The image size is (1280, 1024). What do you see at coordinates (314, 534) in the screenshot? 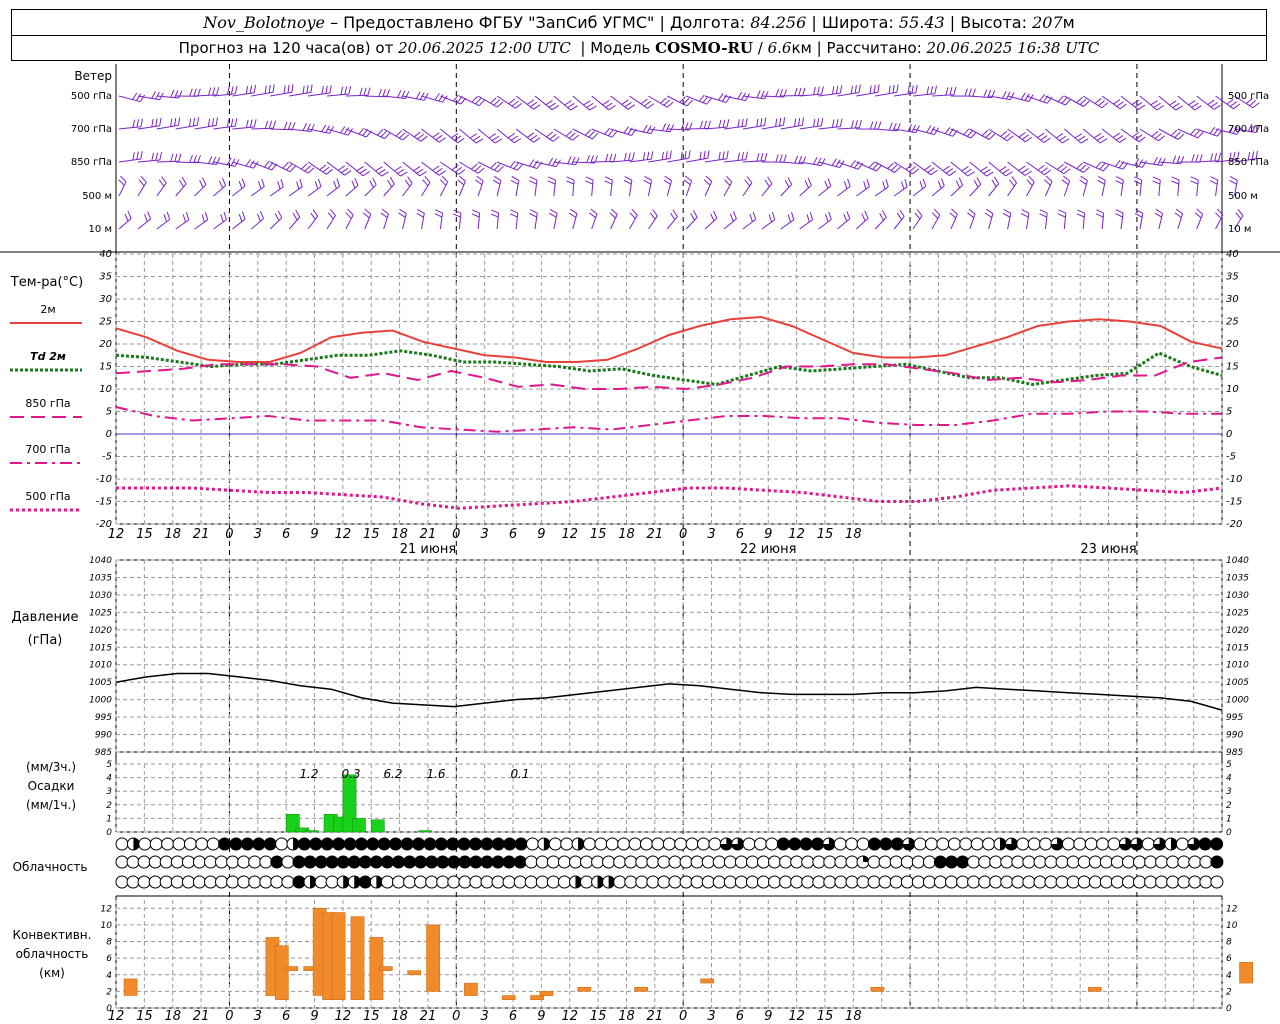
I see `time-tick-label-top: 9` at bounding box center [314, 534].